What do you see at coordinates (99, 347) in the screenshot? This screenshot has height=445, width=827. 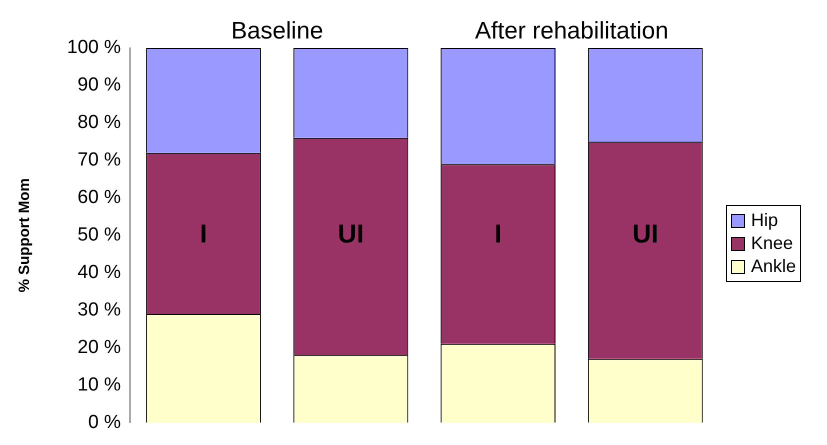 I see `y-tick-label: 20 %` at bounding box center [99, 347].